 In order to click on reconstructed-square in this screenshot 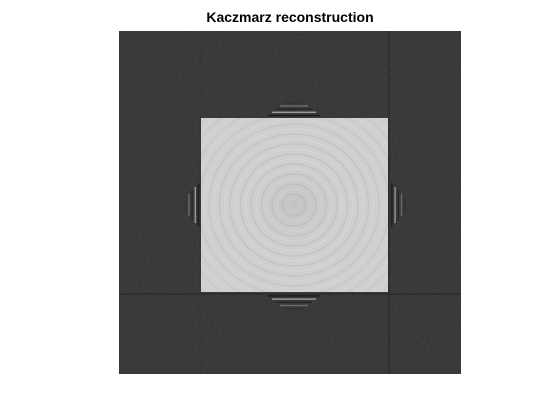, I will do `click(294, 205)`.